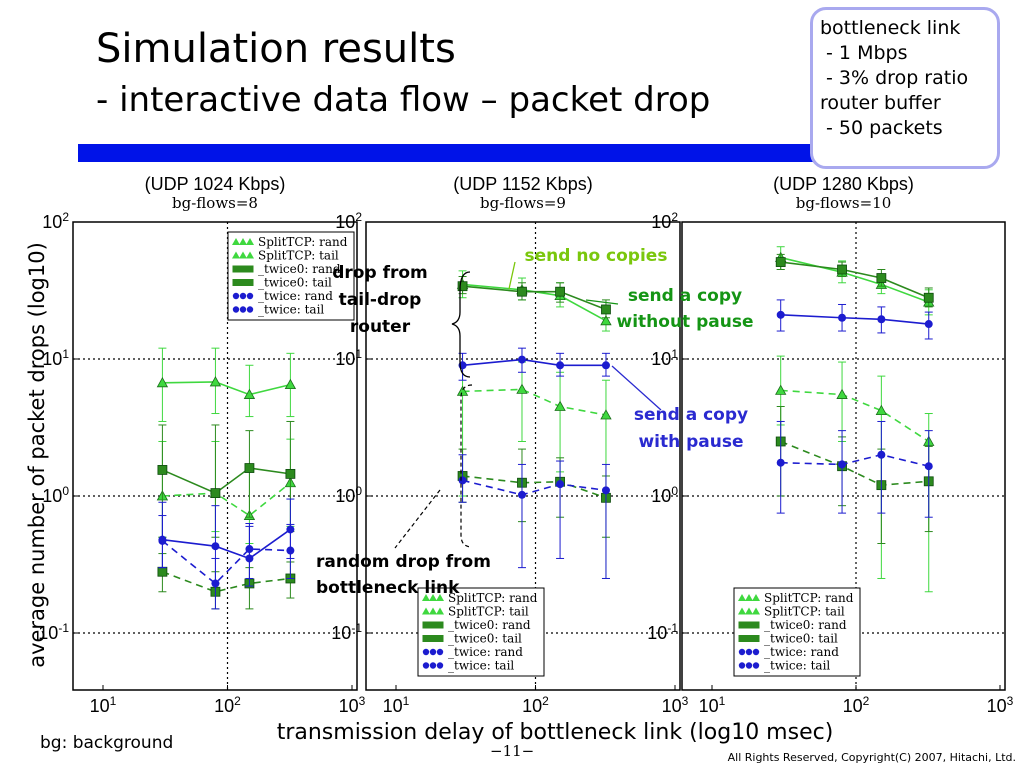  Describe the element at coordinates (227, 705) in the screenshot. I see `x-tick-label: 10²` at that location.